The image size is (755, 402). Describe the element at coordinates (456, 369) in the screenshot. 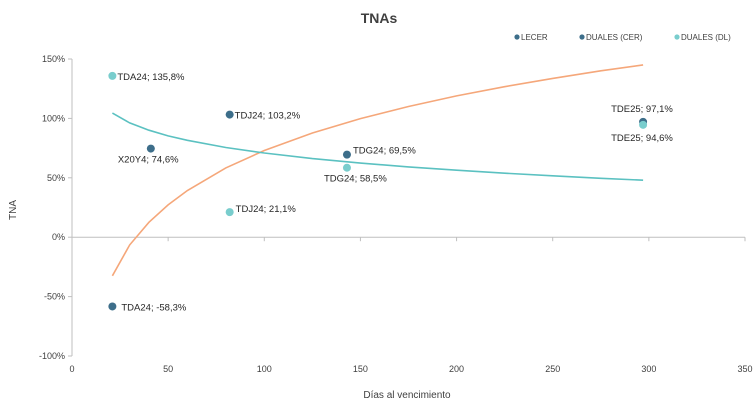

I see `x-tick-label: 200` at that location.